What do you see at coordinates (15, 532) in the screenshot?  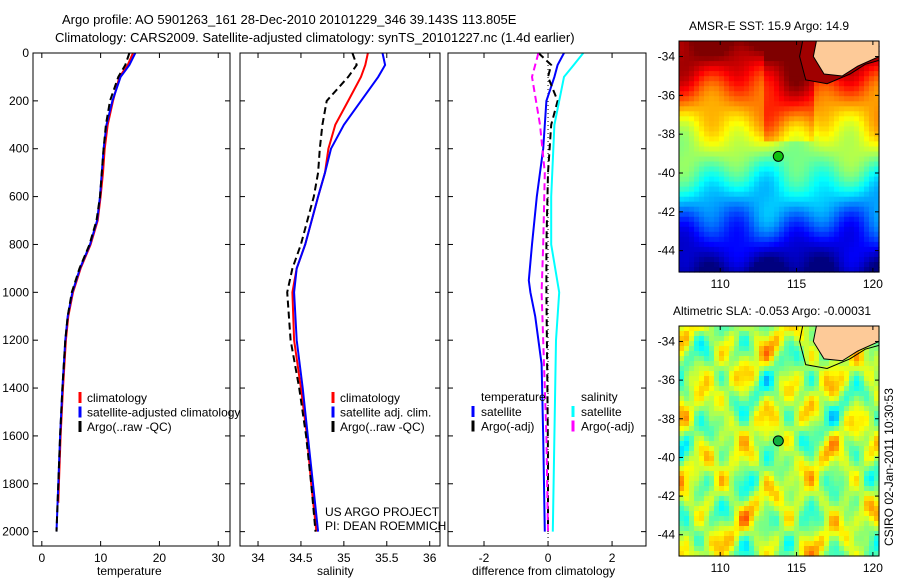 I see `y-tick-label: 2000` at bounding box center [15, 532].